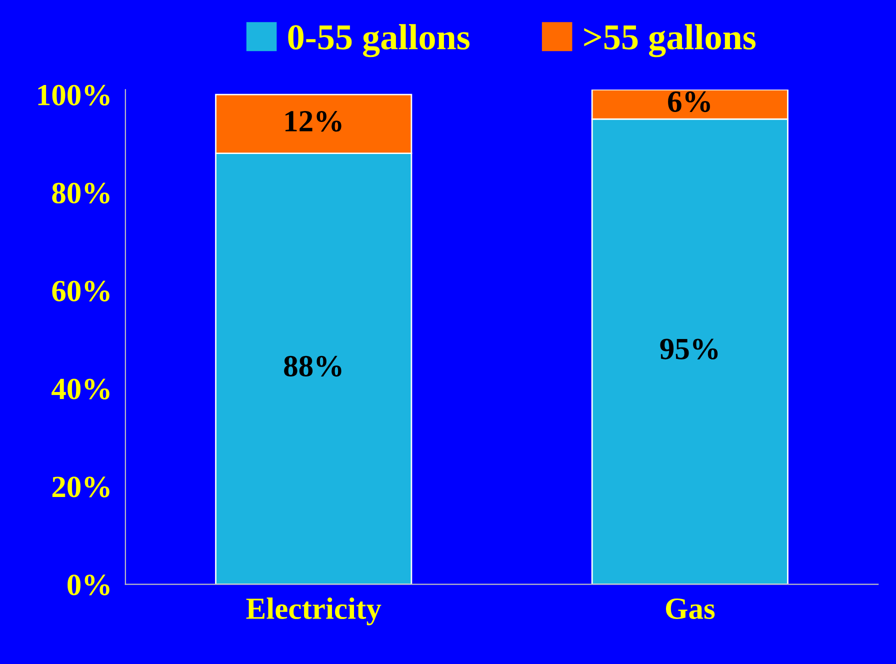 The image size is (896, 664). I want to click on y-tick-label: 100%, so click(74, 95).